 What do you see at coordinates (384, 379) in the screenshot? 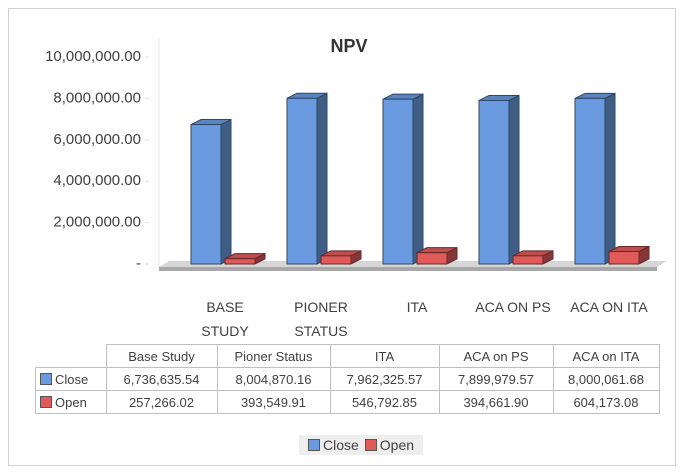
I see `table-value: 7,962,325.57` at bounding box center [384, 379].